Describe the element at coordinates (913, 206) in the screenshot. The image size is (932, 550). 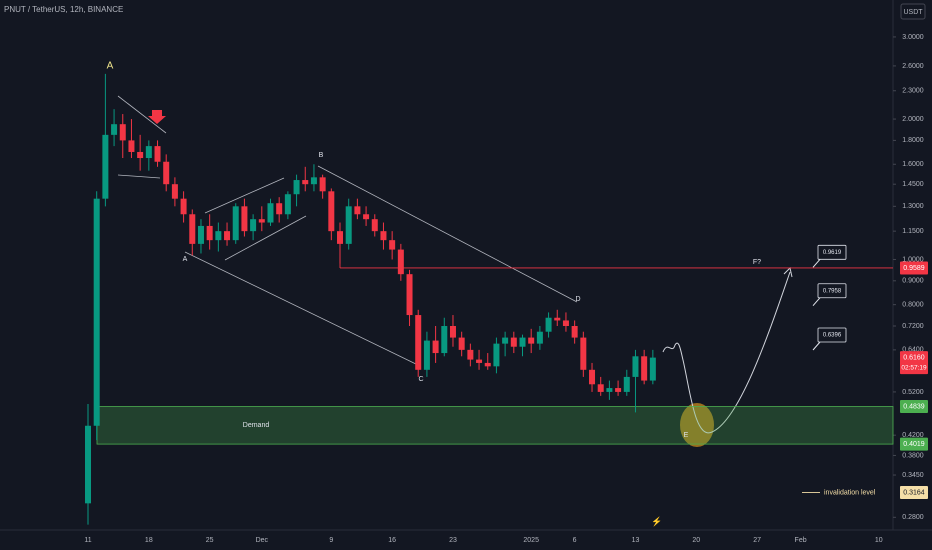
I see `y-tick-label: 1.3000` at that location.